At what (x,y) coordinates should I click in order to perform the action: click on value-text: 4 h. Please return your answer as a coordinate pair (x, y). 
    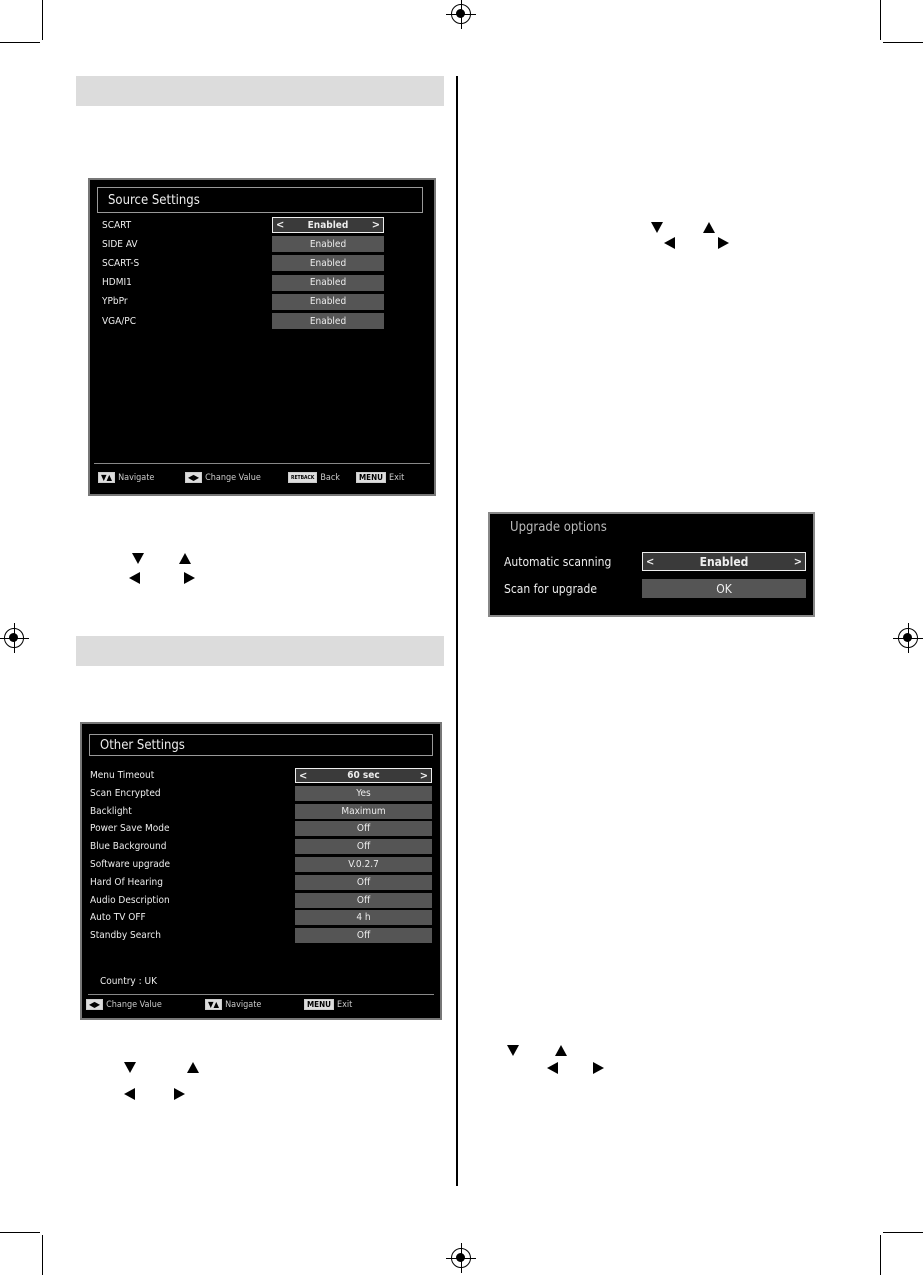
    Looking at the image, I should click on (363, 918).